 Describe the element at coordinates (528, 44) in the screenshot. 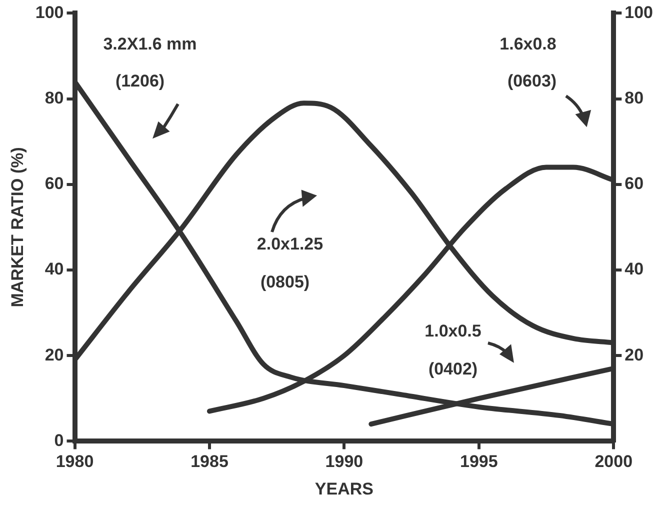

I see `annotation: 1.6x0.8` at that location.